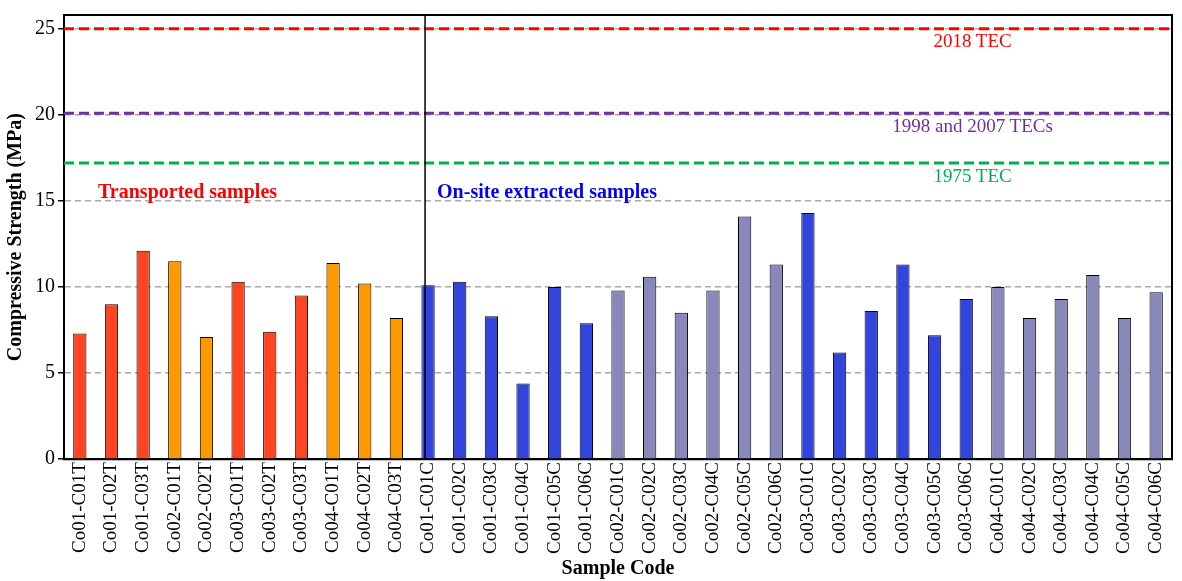  I want to click on y-tick-label: 15, so click(45, 199).